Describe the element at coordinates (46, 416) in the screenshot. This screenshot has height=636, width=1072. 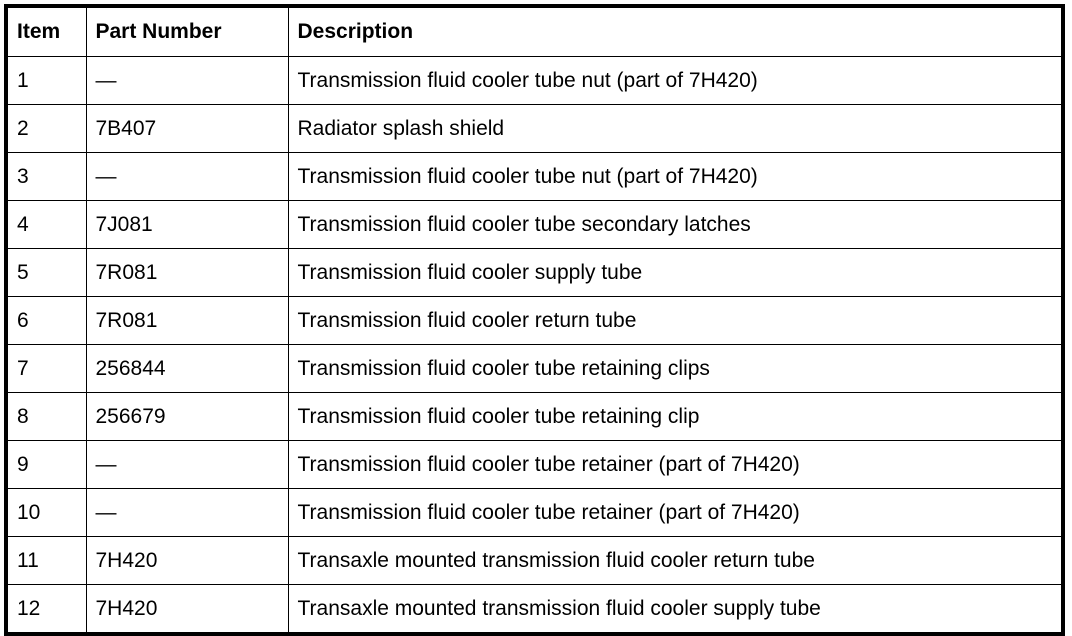
I see `item-cell: 8` at that location.